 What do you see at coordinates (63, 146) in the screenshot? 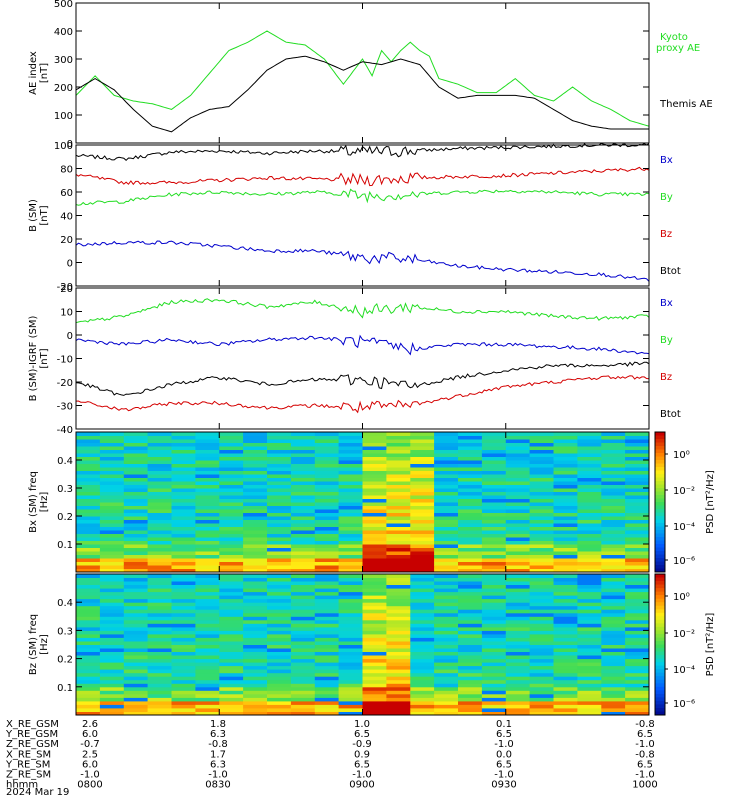
I see `y-tick-label: 100` at bounding box center [63, 146].